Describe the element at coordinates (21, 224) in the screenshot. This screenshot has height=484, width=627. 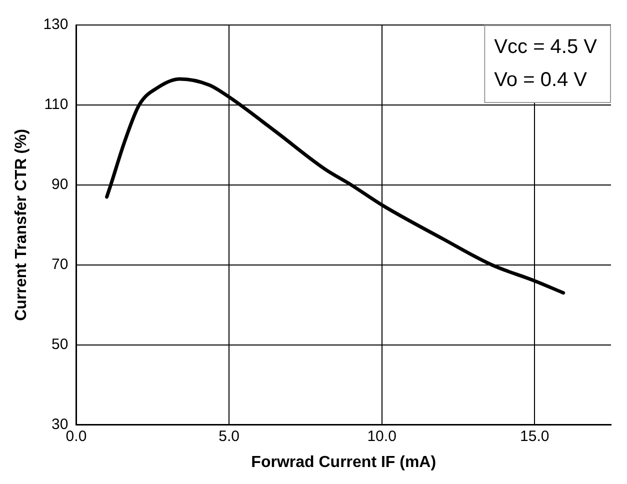
I see `y-axis-title: Current Transfer CTR (%)` at that location.